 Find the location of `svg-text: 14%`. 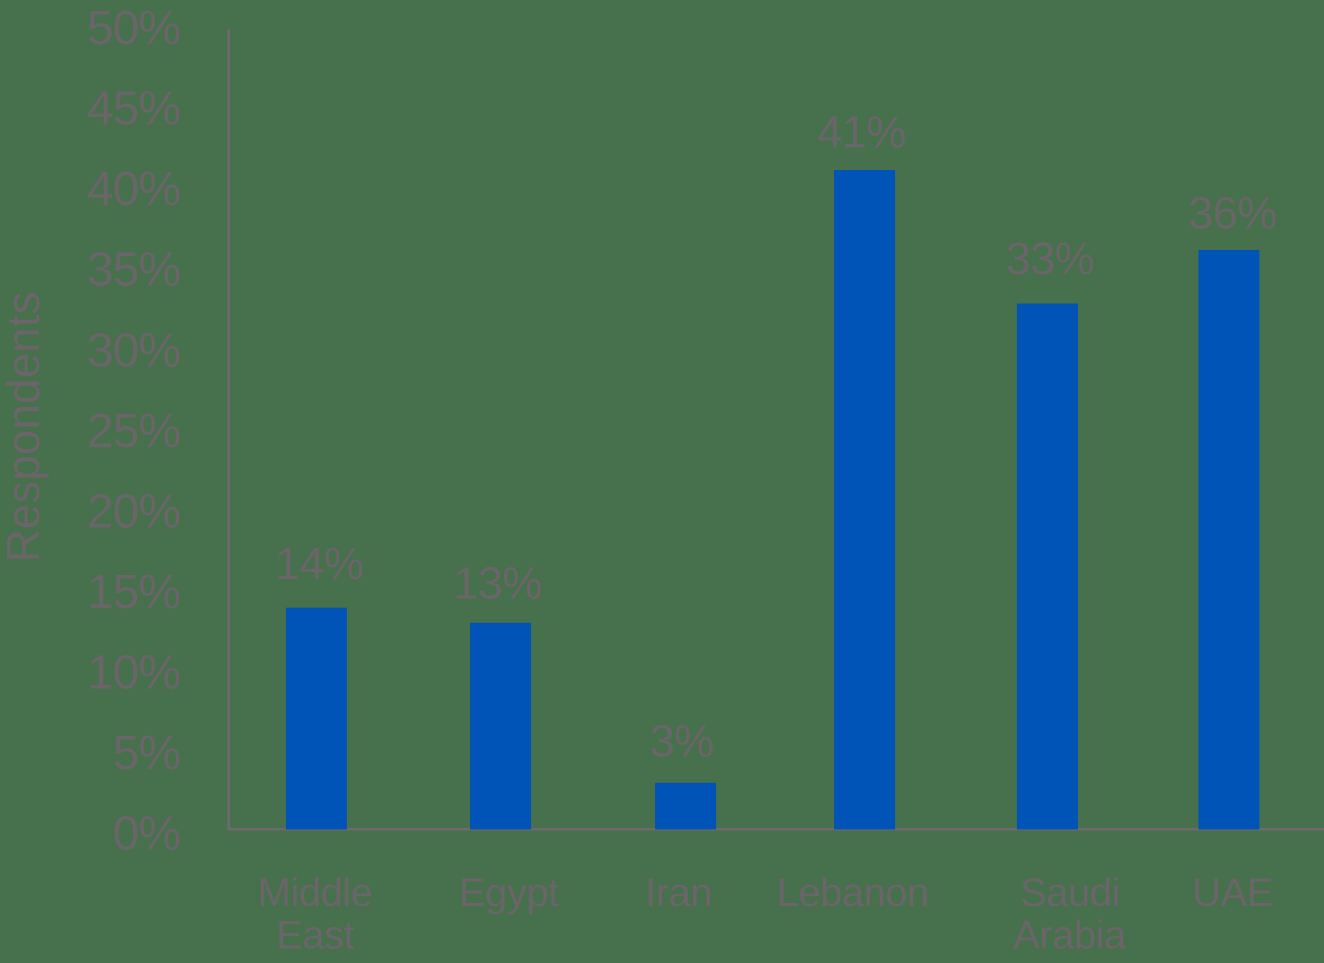

svg-text: 14% is located at coordinates (319, 563).